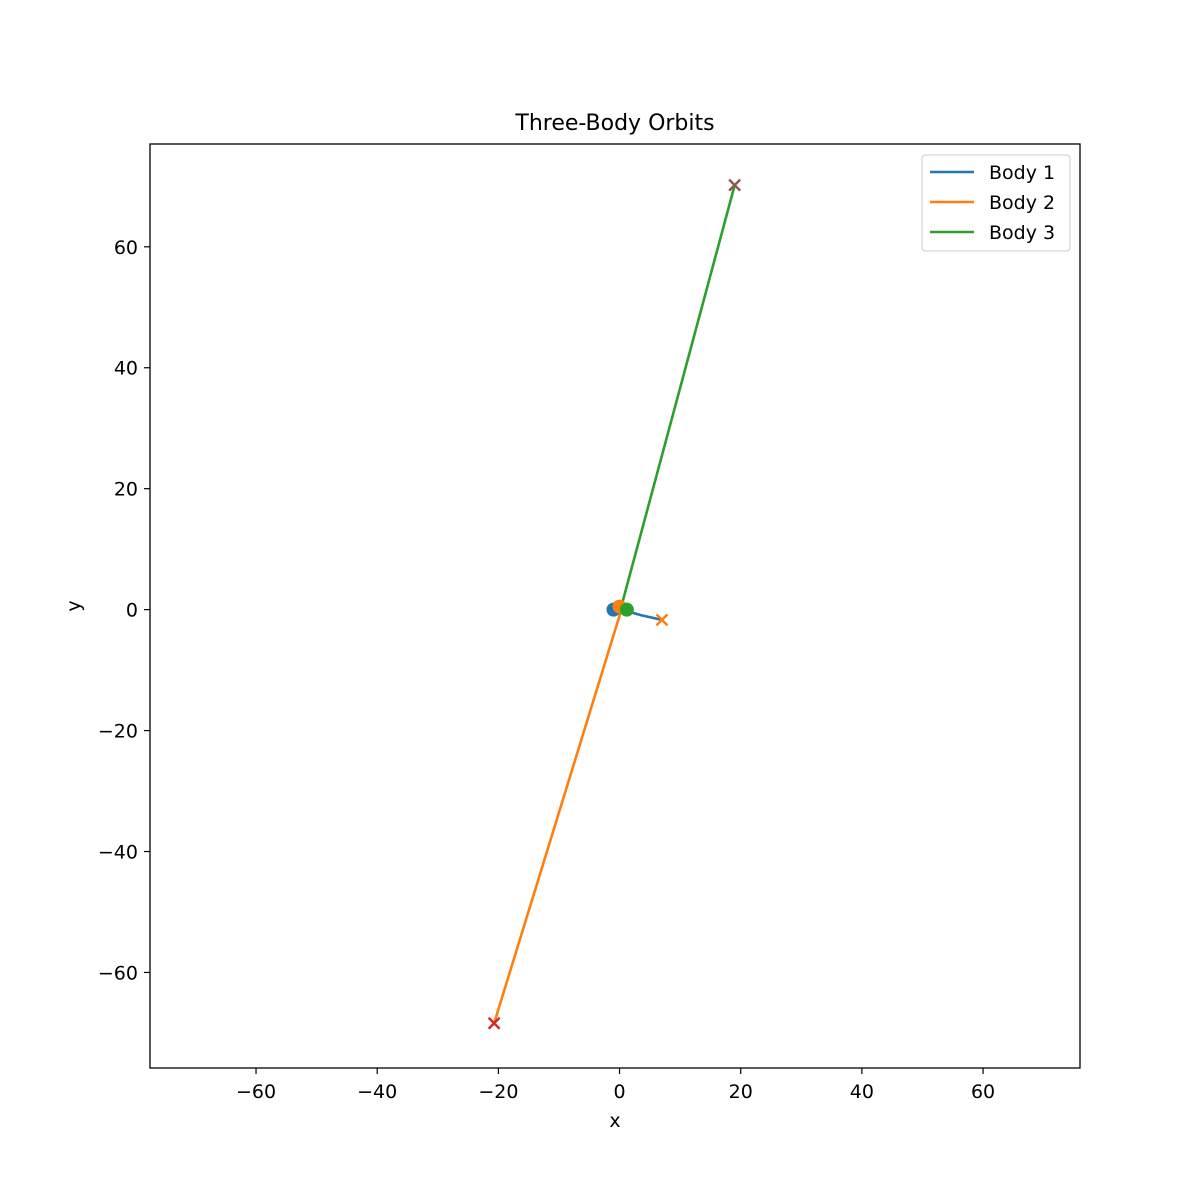 This screenshot has width=1200, height=1200. Describe the element at coordinates (862, 1092) in the screenshot. I see `x-tick-label: 40` at that location.